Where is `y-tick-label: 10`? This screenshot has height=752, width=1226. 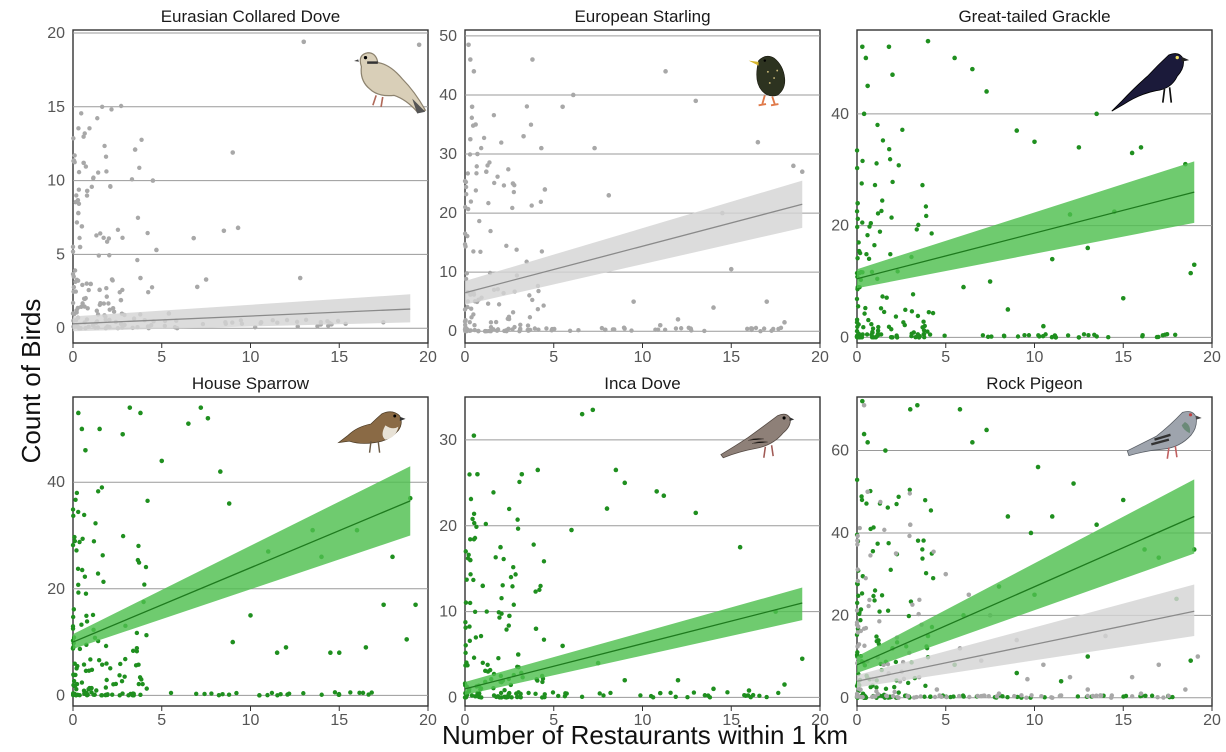
y-tick-label: 10 is located at coordinates (448, 612).